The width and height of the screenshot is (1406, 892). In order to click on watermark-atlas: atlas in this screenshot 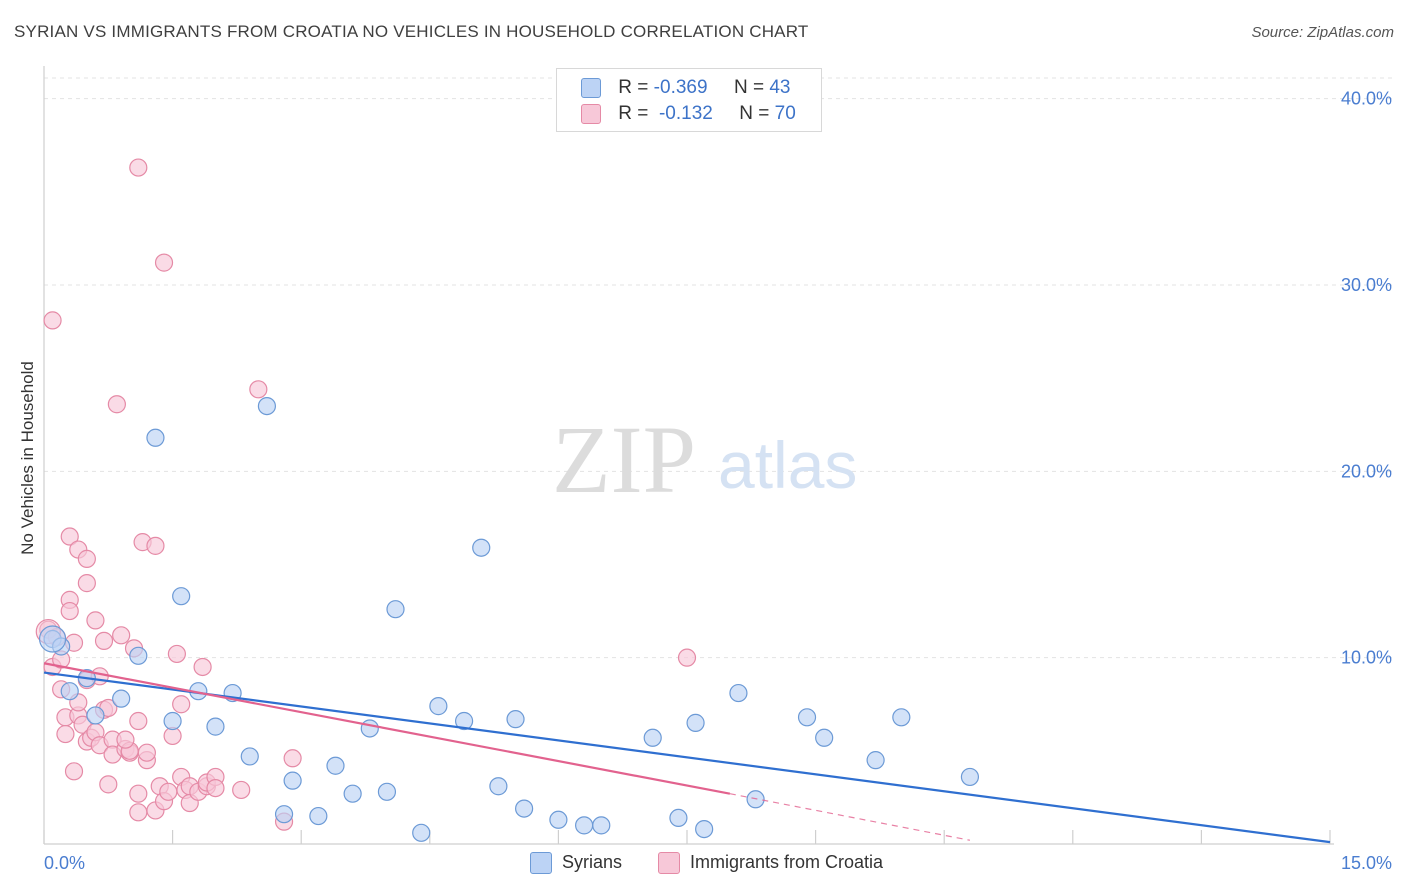, I will do `click(787, 465)`.